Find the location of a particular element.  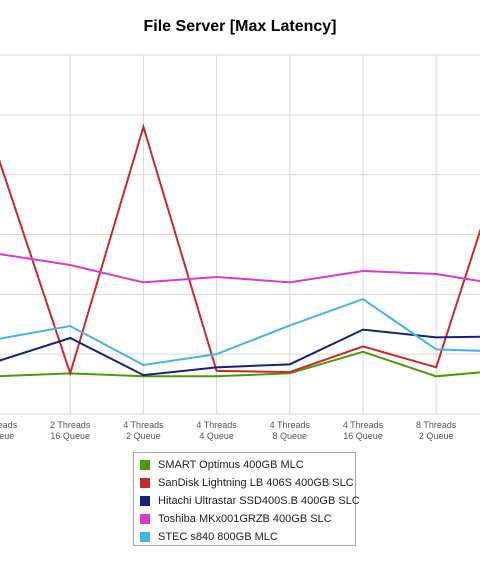

chart-title: File Server [Max Latency] is located at coordinates (240, 26).